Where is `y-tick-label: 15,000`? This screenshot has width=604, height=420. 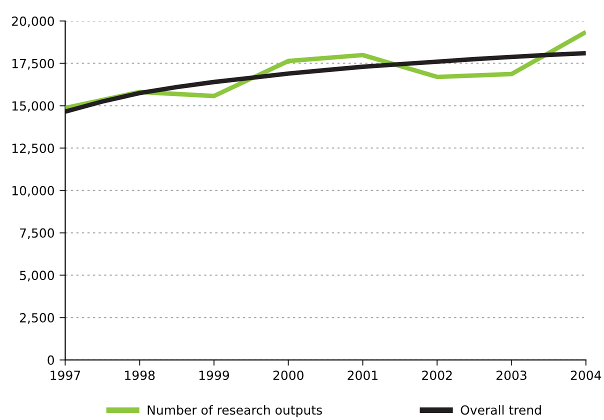
y-tick-label: 15,000 is located at coordinates (33, 106).